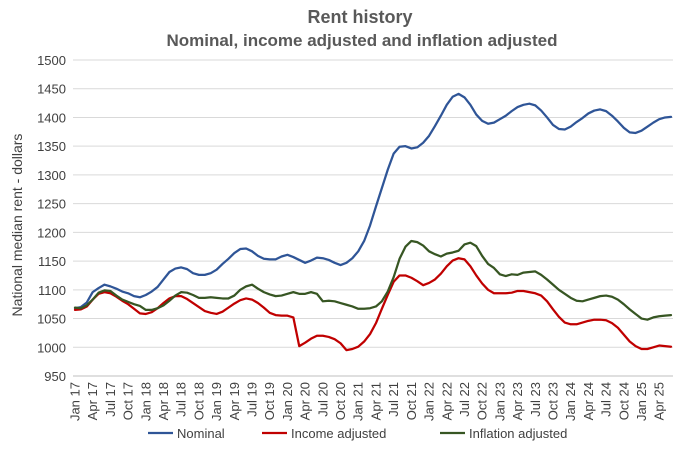 The width and height of the screenshot is (696, 450). I want to click on x-tick-label-Oct-23: Oct 23, so click(552, 401).